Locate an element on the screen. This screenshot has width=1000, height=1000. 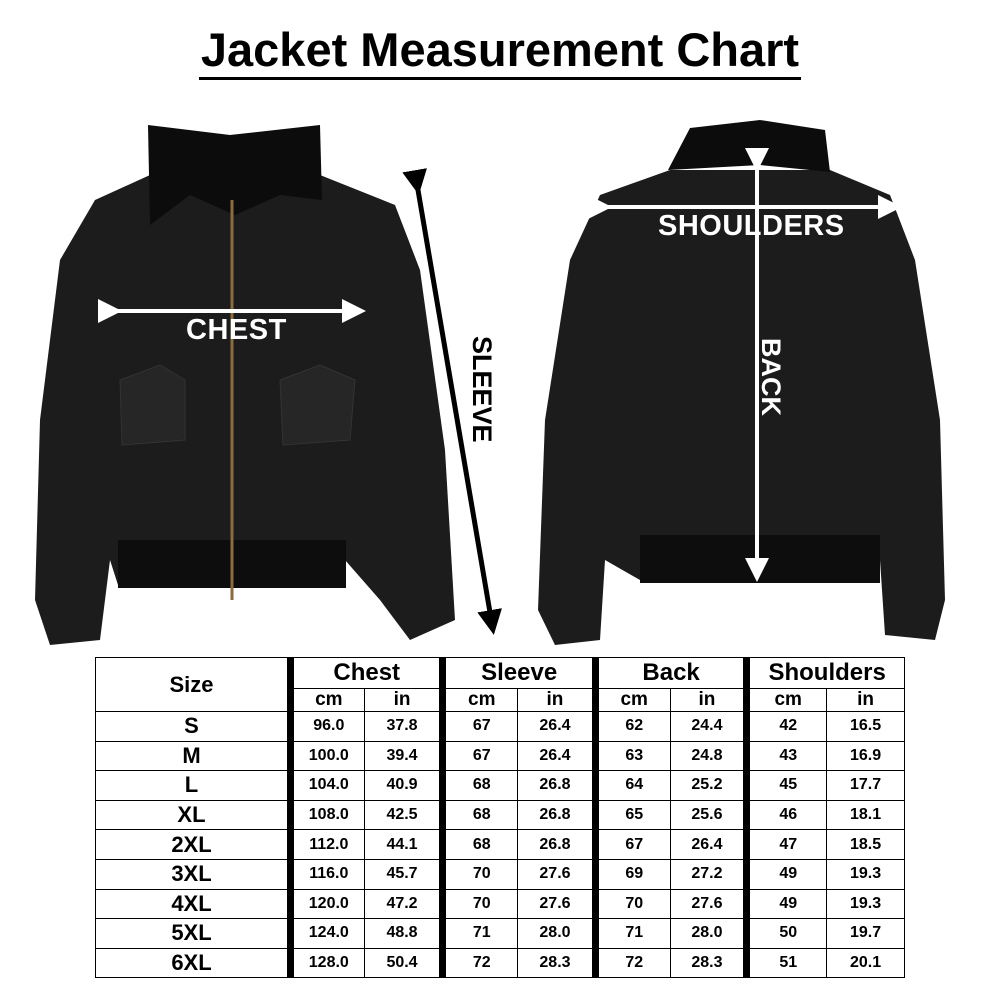
value-cell: 20.1 is located at coordinates (865, 963).